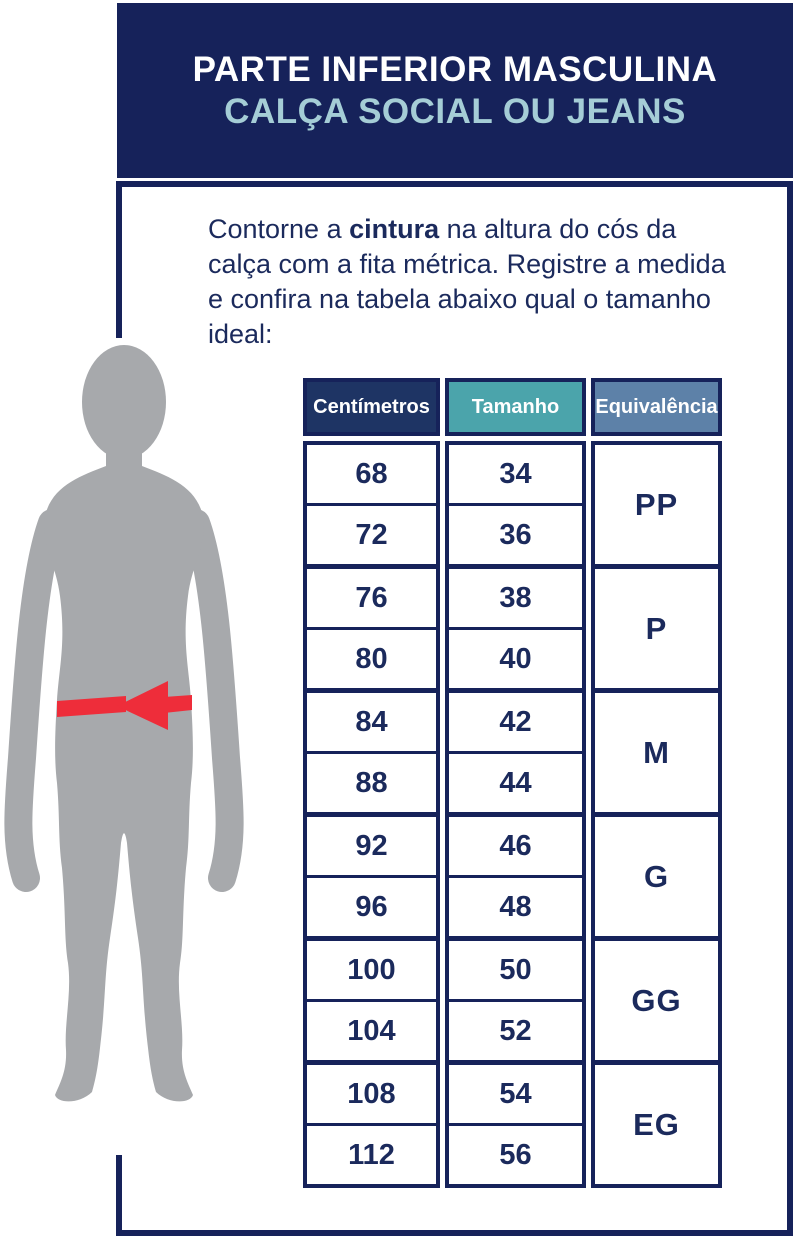  What do you see at coordinates (515, 473) in the screenshot?
I see `table-cell-size: 34` at bounding box center [515, 473].